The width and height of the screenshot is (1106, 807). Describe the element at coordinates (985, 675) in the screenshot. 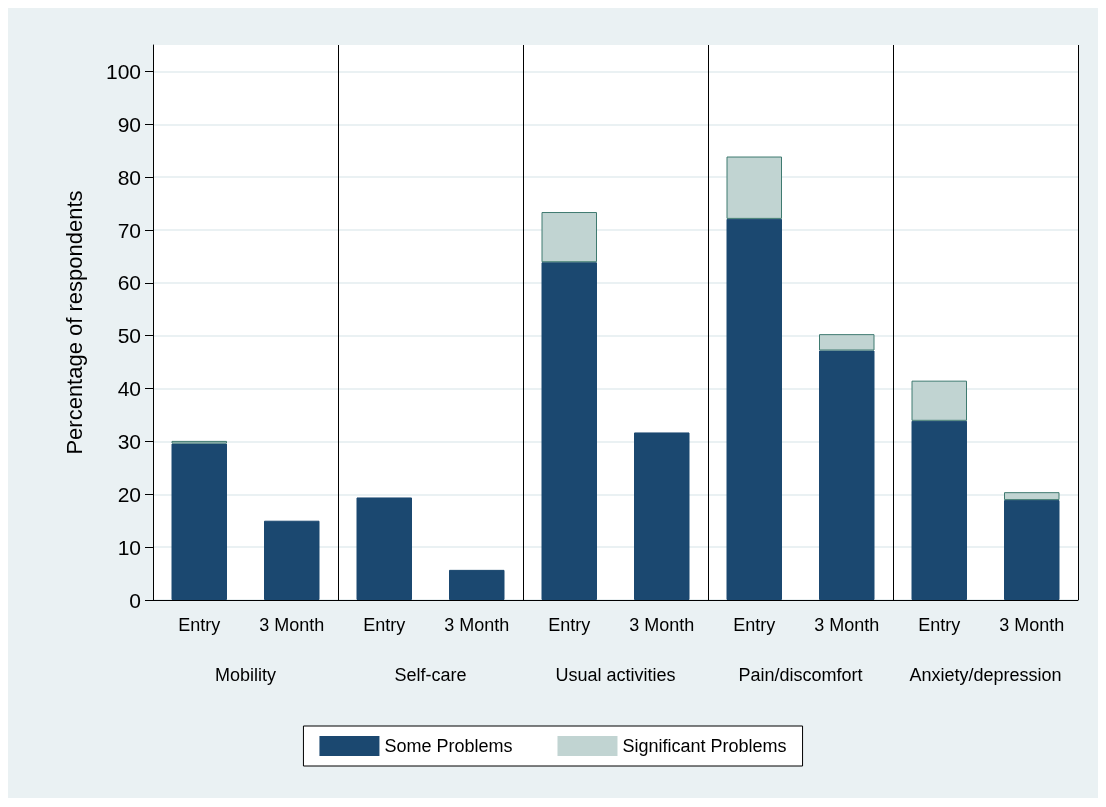

I see `text: Anxiety/depression` at that location.